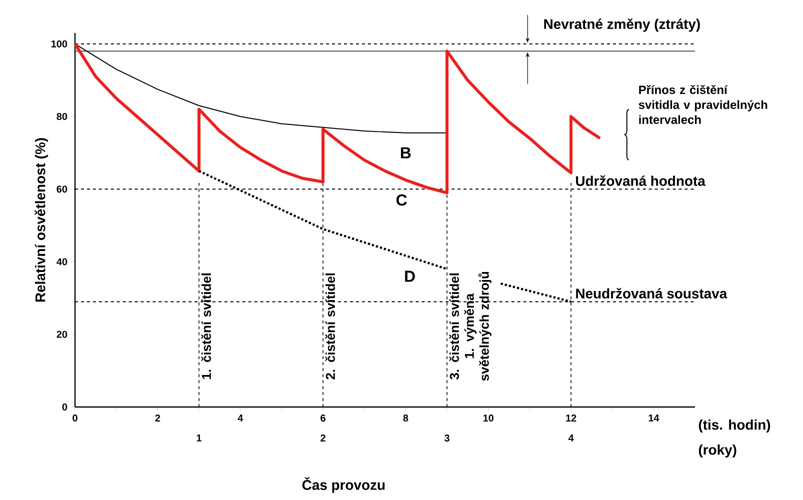  What do you see at coordinates (65, 407) in the screenshot?
I see `y-tick-label: 0` at bounding box center [65, 407].